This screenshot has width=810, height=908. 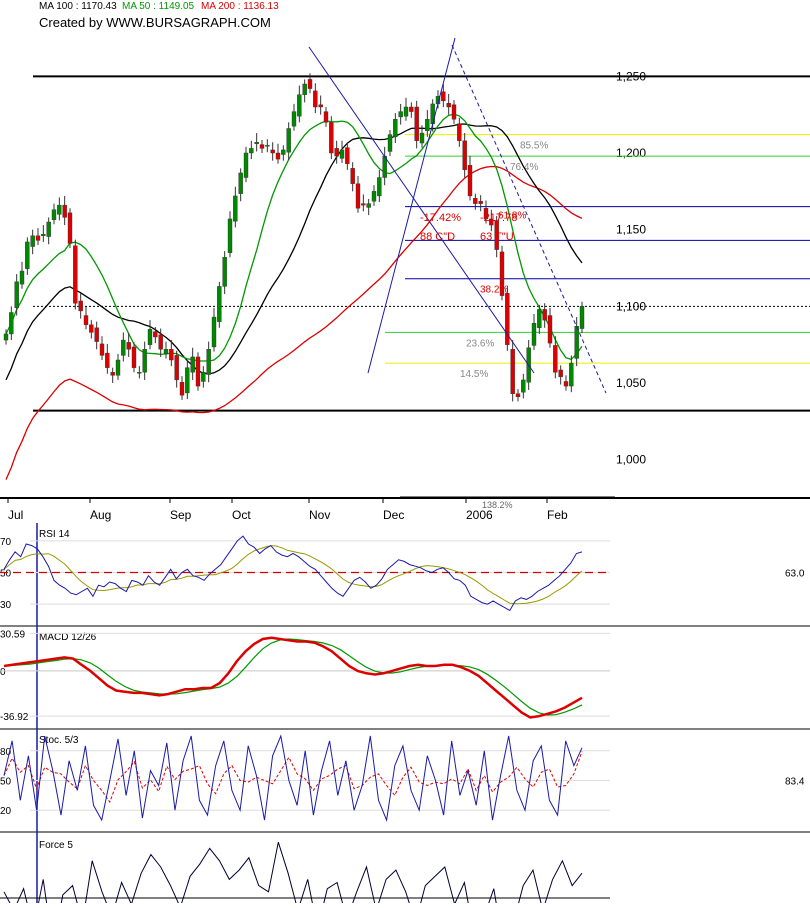 What do you see at coordinates (319, 515) in the screenshot?
I see `month-label: Nov` at bounding box center [319, 515].